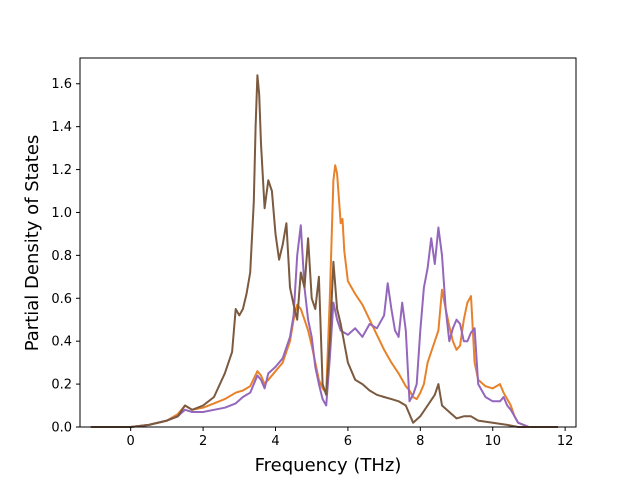 This screenshot has height=480, width=640. Describe the element at coordinates (61, 170) in the screenshot. I see `y-tick-label: 1.2` at that location.